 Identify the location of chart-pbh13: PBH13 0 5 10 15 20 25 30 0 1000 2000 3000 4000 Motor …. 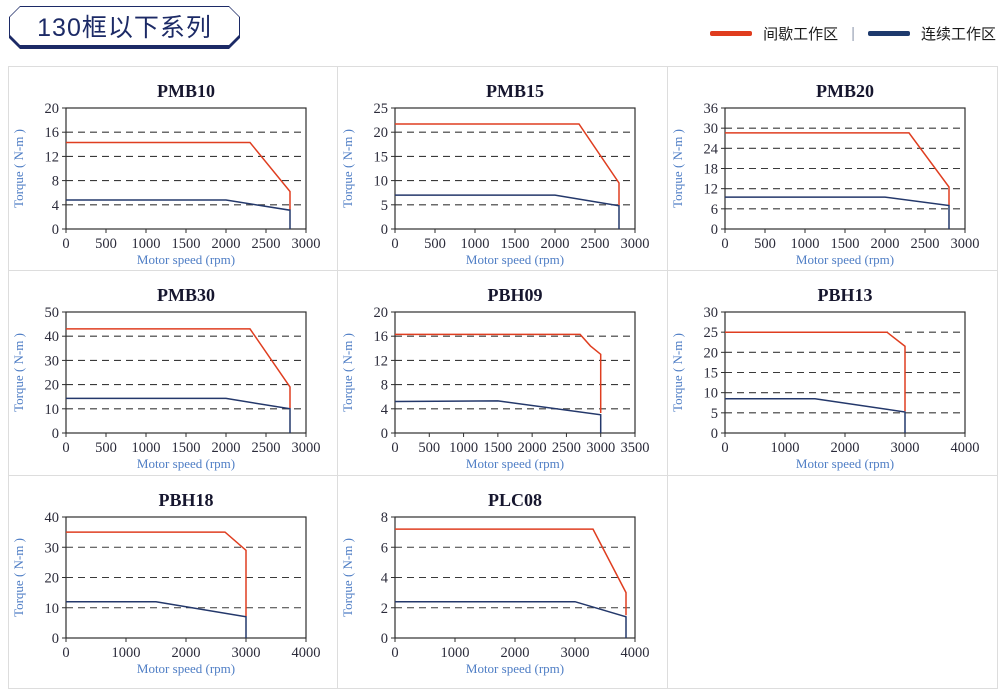
(825, 378).